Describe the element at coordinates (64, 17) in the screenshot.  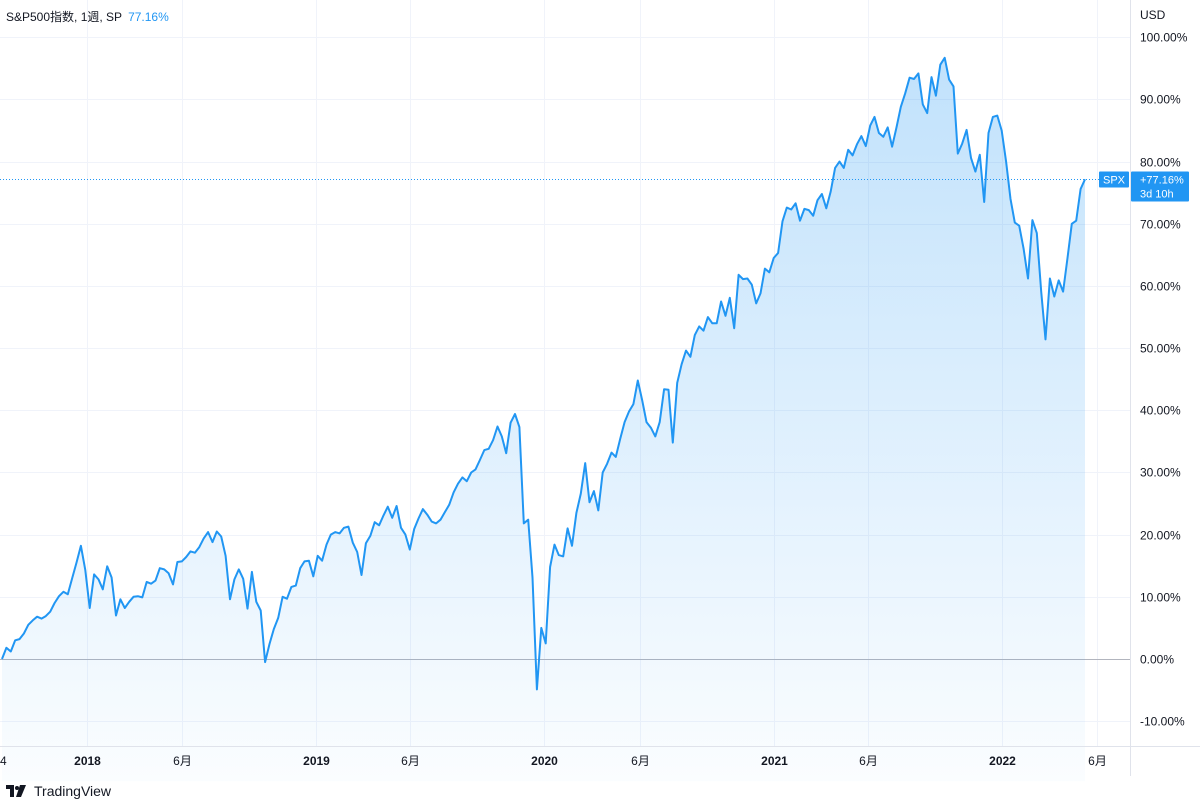
I see `symbol-title: S&P500指数, 1週, SP` at that location.